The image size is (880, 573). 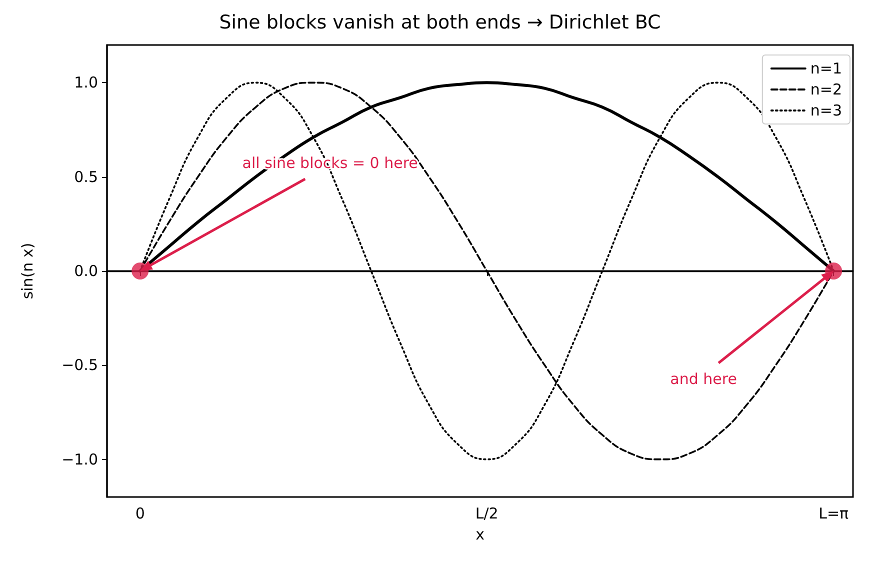 What do you see at coordinates (486, 513) in the screenshot?
I see `x-tick-label: L/2` at bounding box center [486, 513].